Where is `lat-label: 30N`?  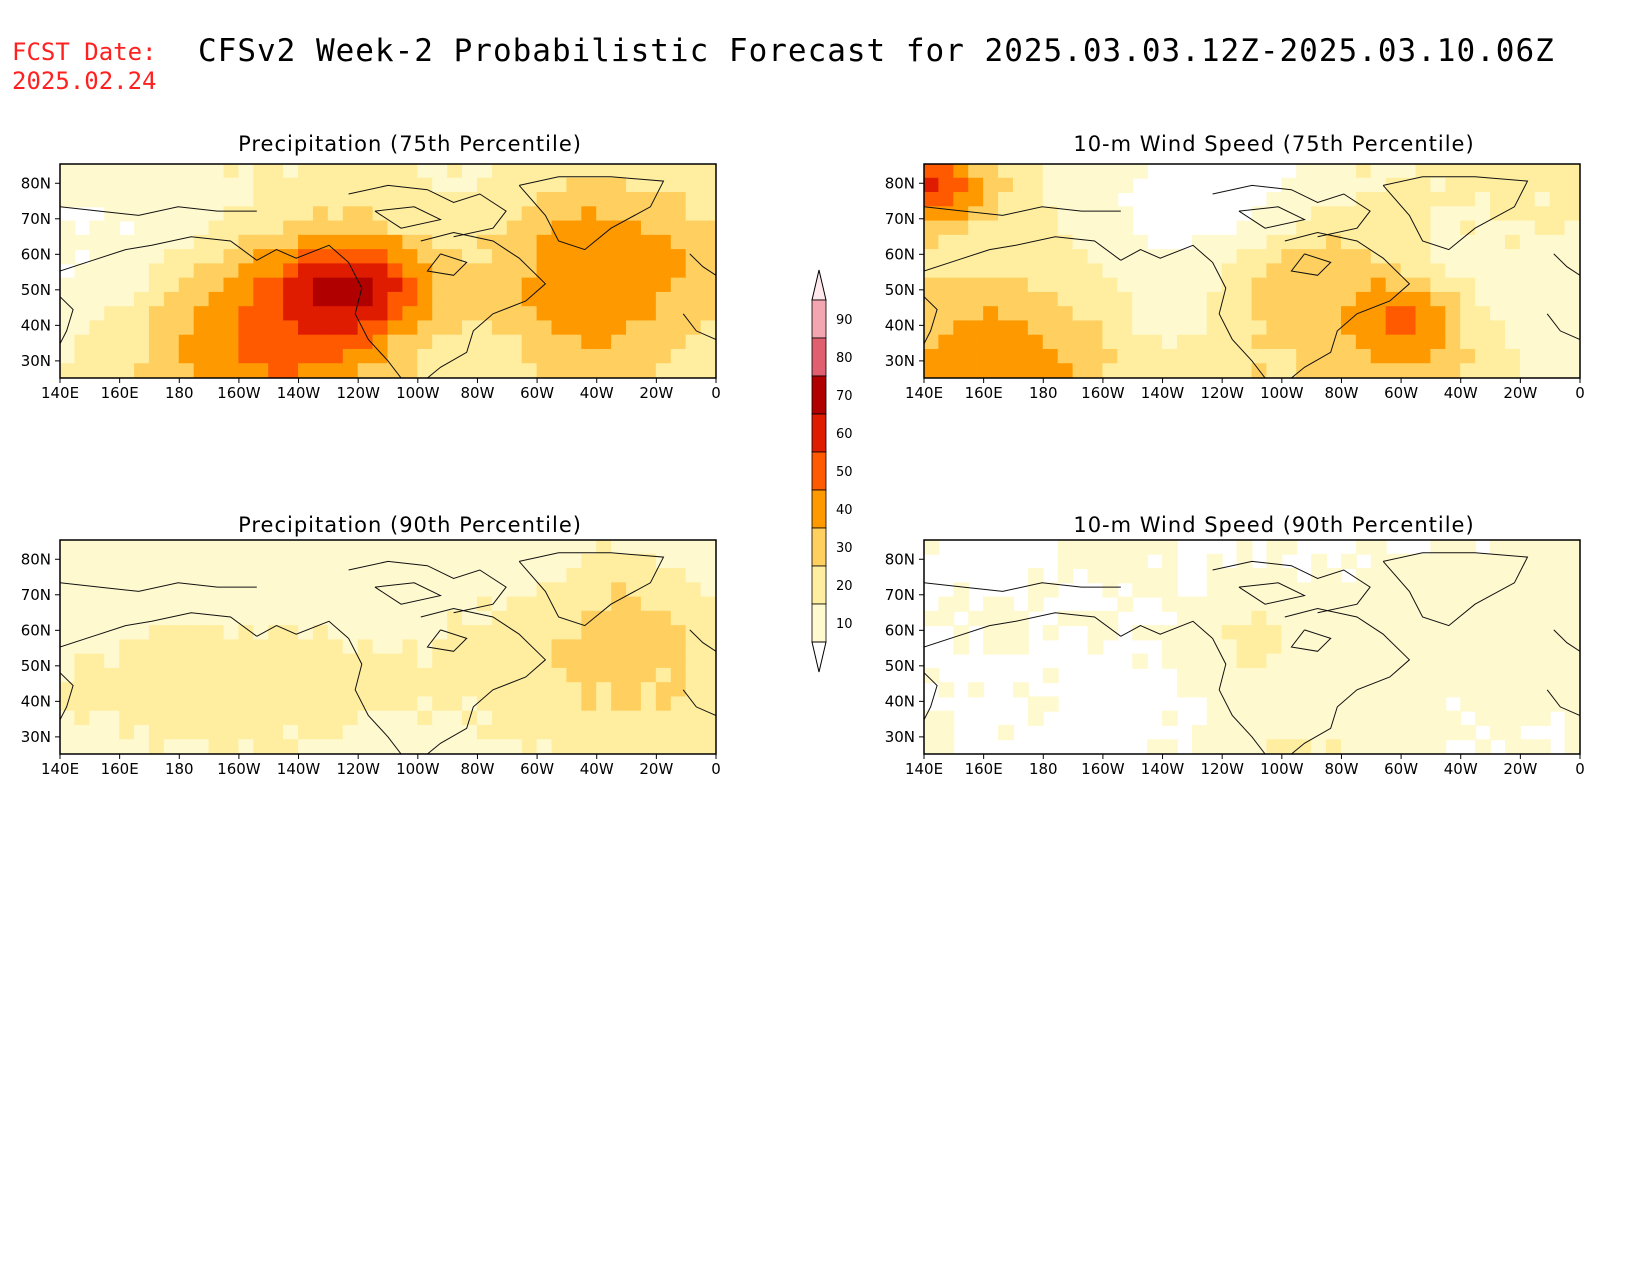
lat-label: 30N is located at coordinates (900, 737).